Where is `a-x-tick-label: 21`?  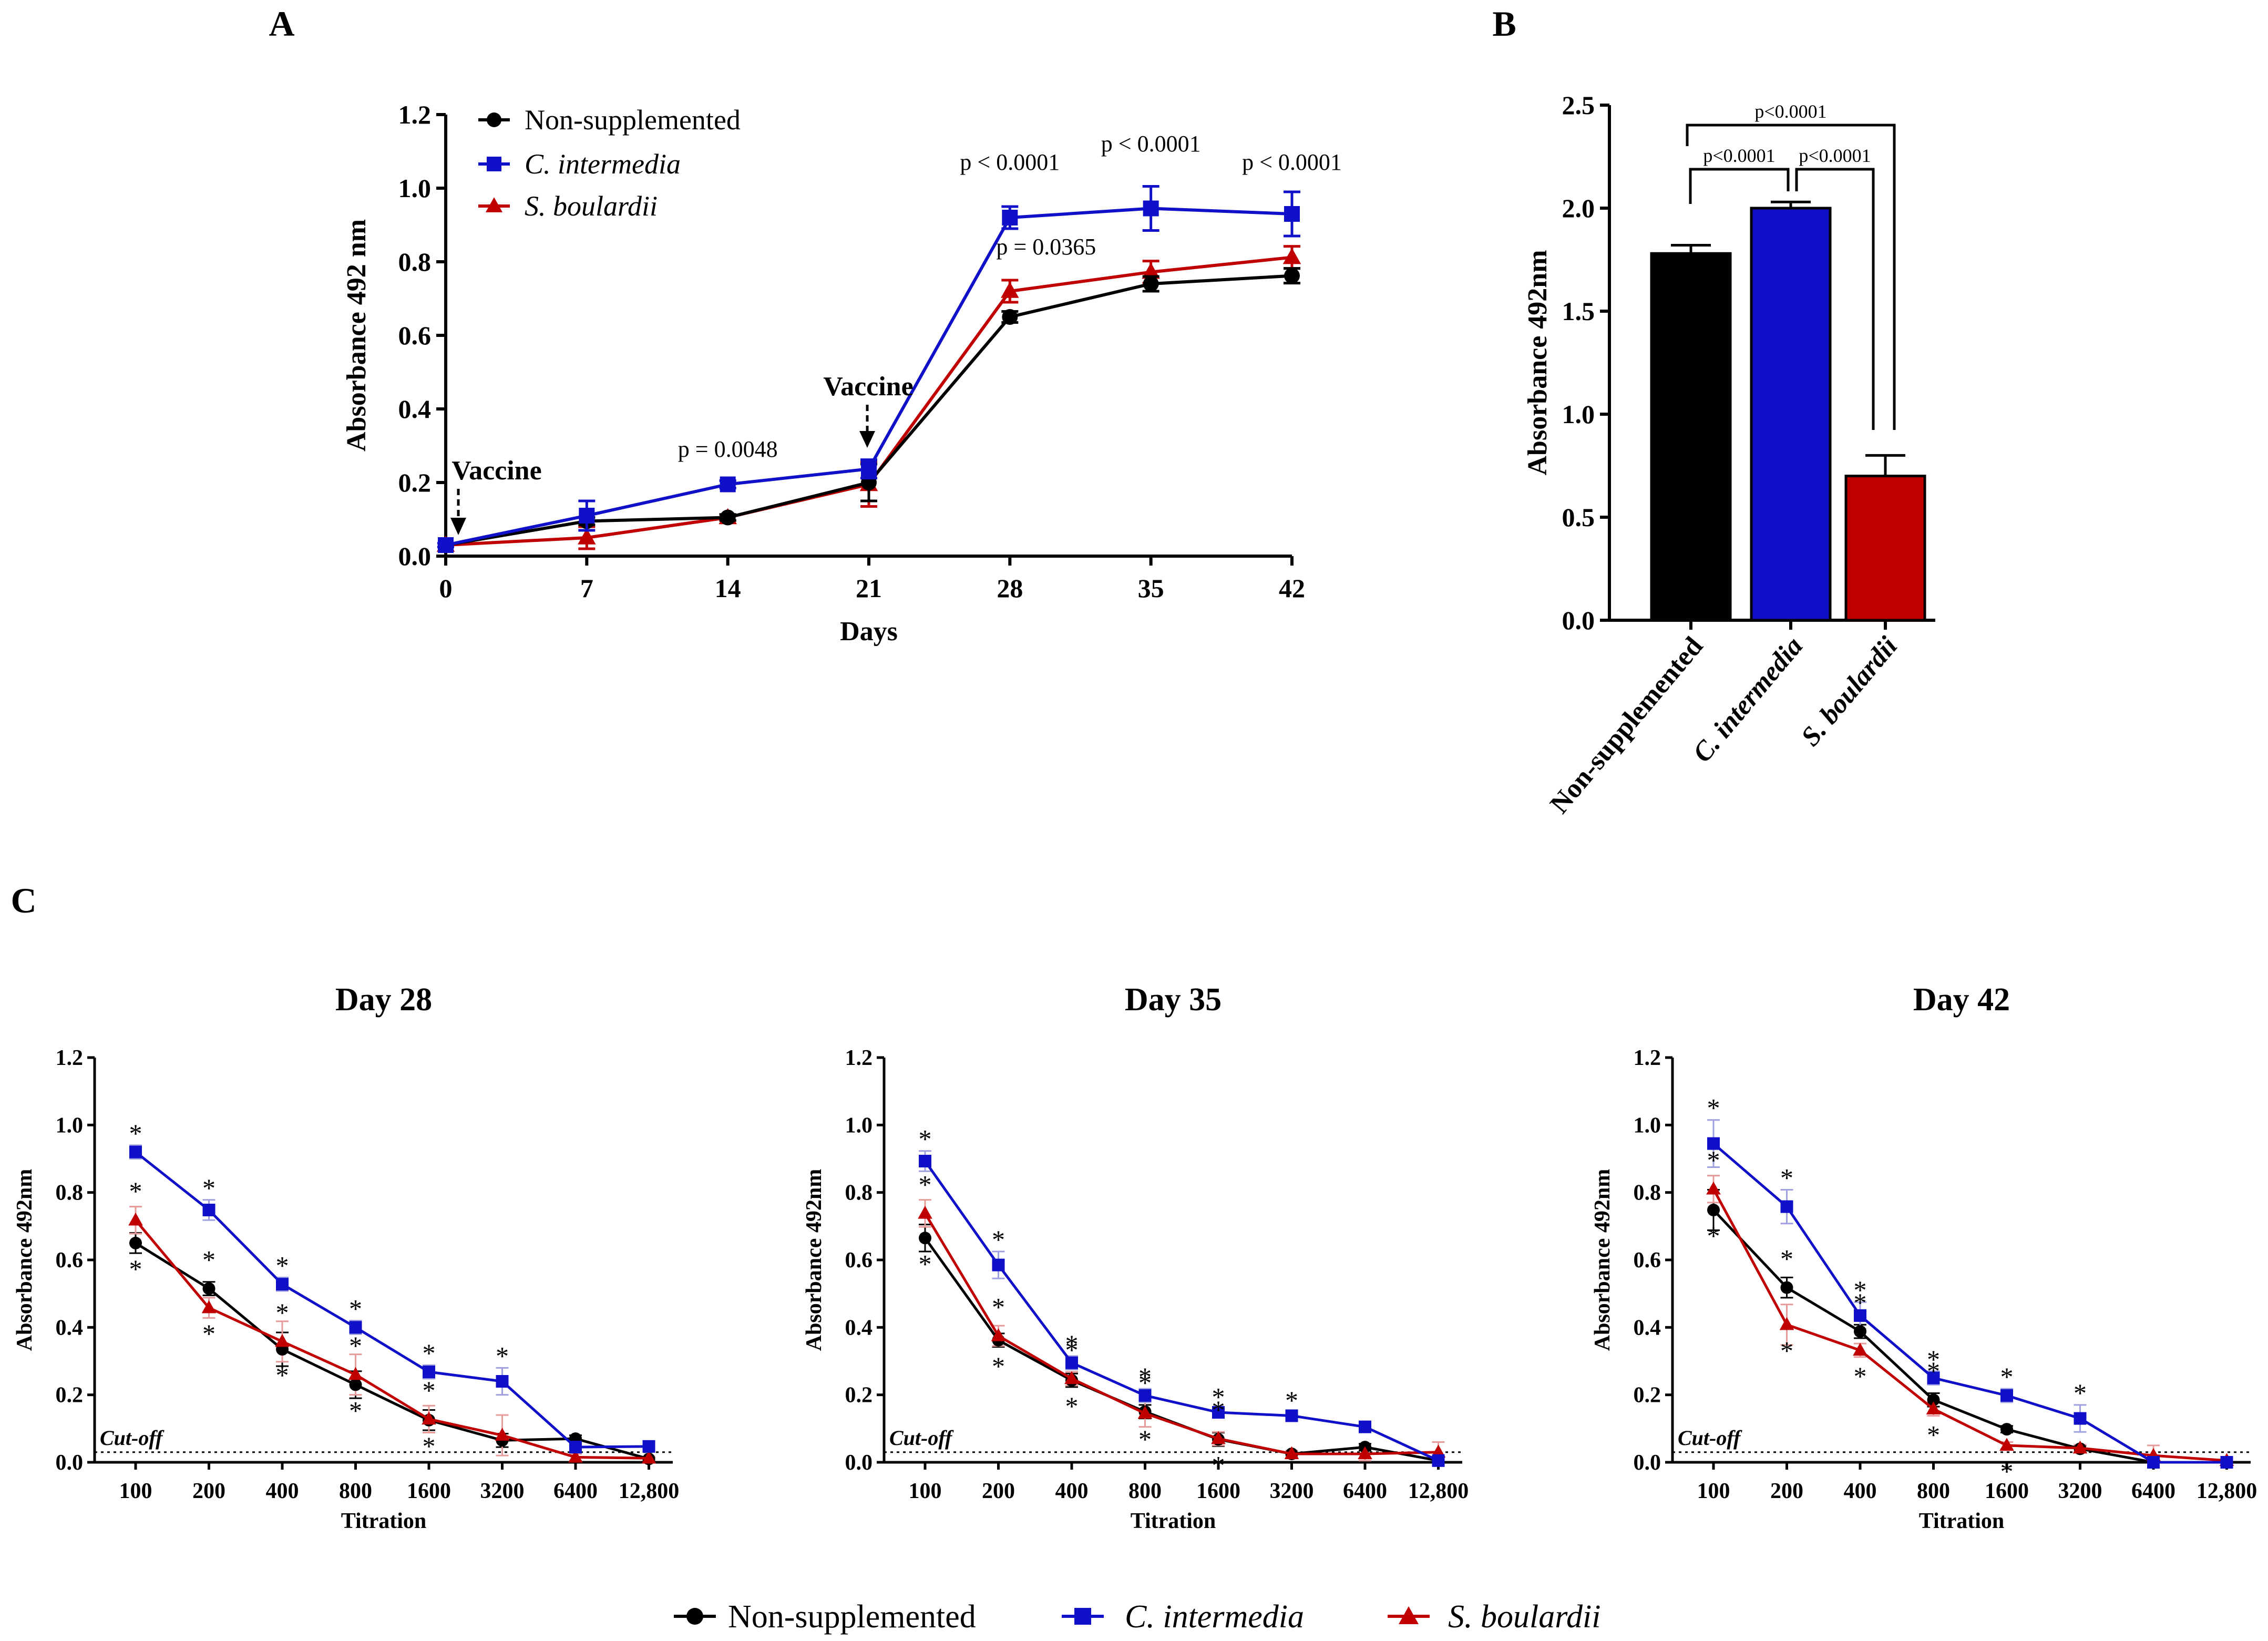 a-x-tick-label: 21 is located at coordinates (869, 588).